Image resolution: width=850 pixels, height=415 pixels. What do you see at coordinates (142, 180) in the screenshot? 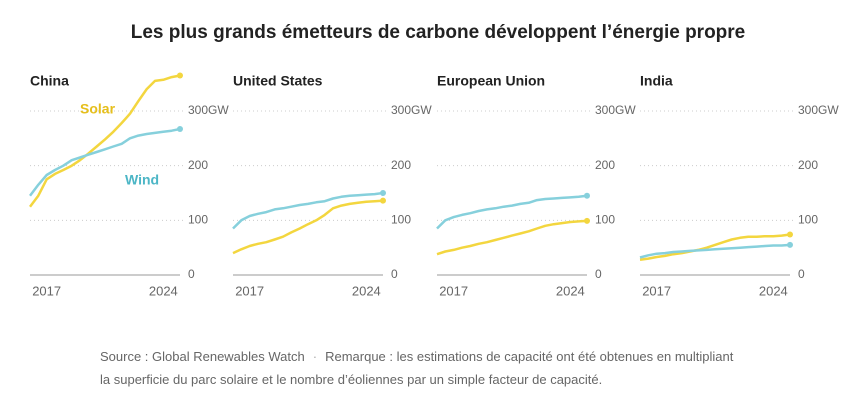
I see `series-label: Wind` at bounding box center [142, 180].